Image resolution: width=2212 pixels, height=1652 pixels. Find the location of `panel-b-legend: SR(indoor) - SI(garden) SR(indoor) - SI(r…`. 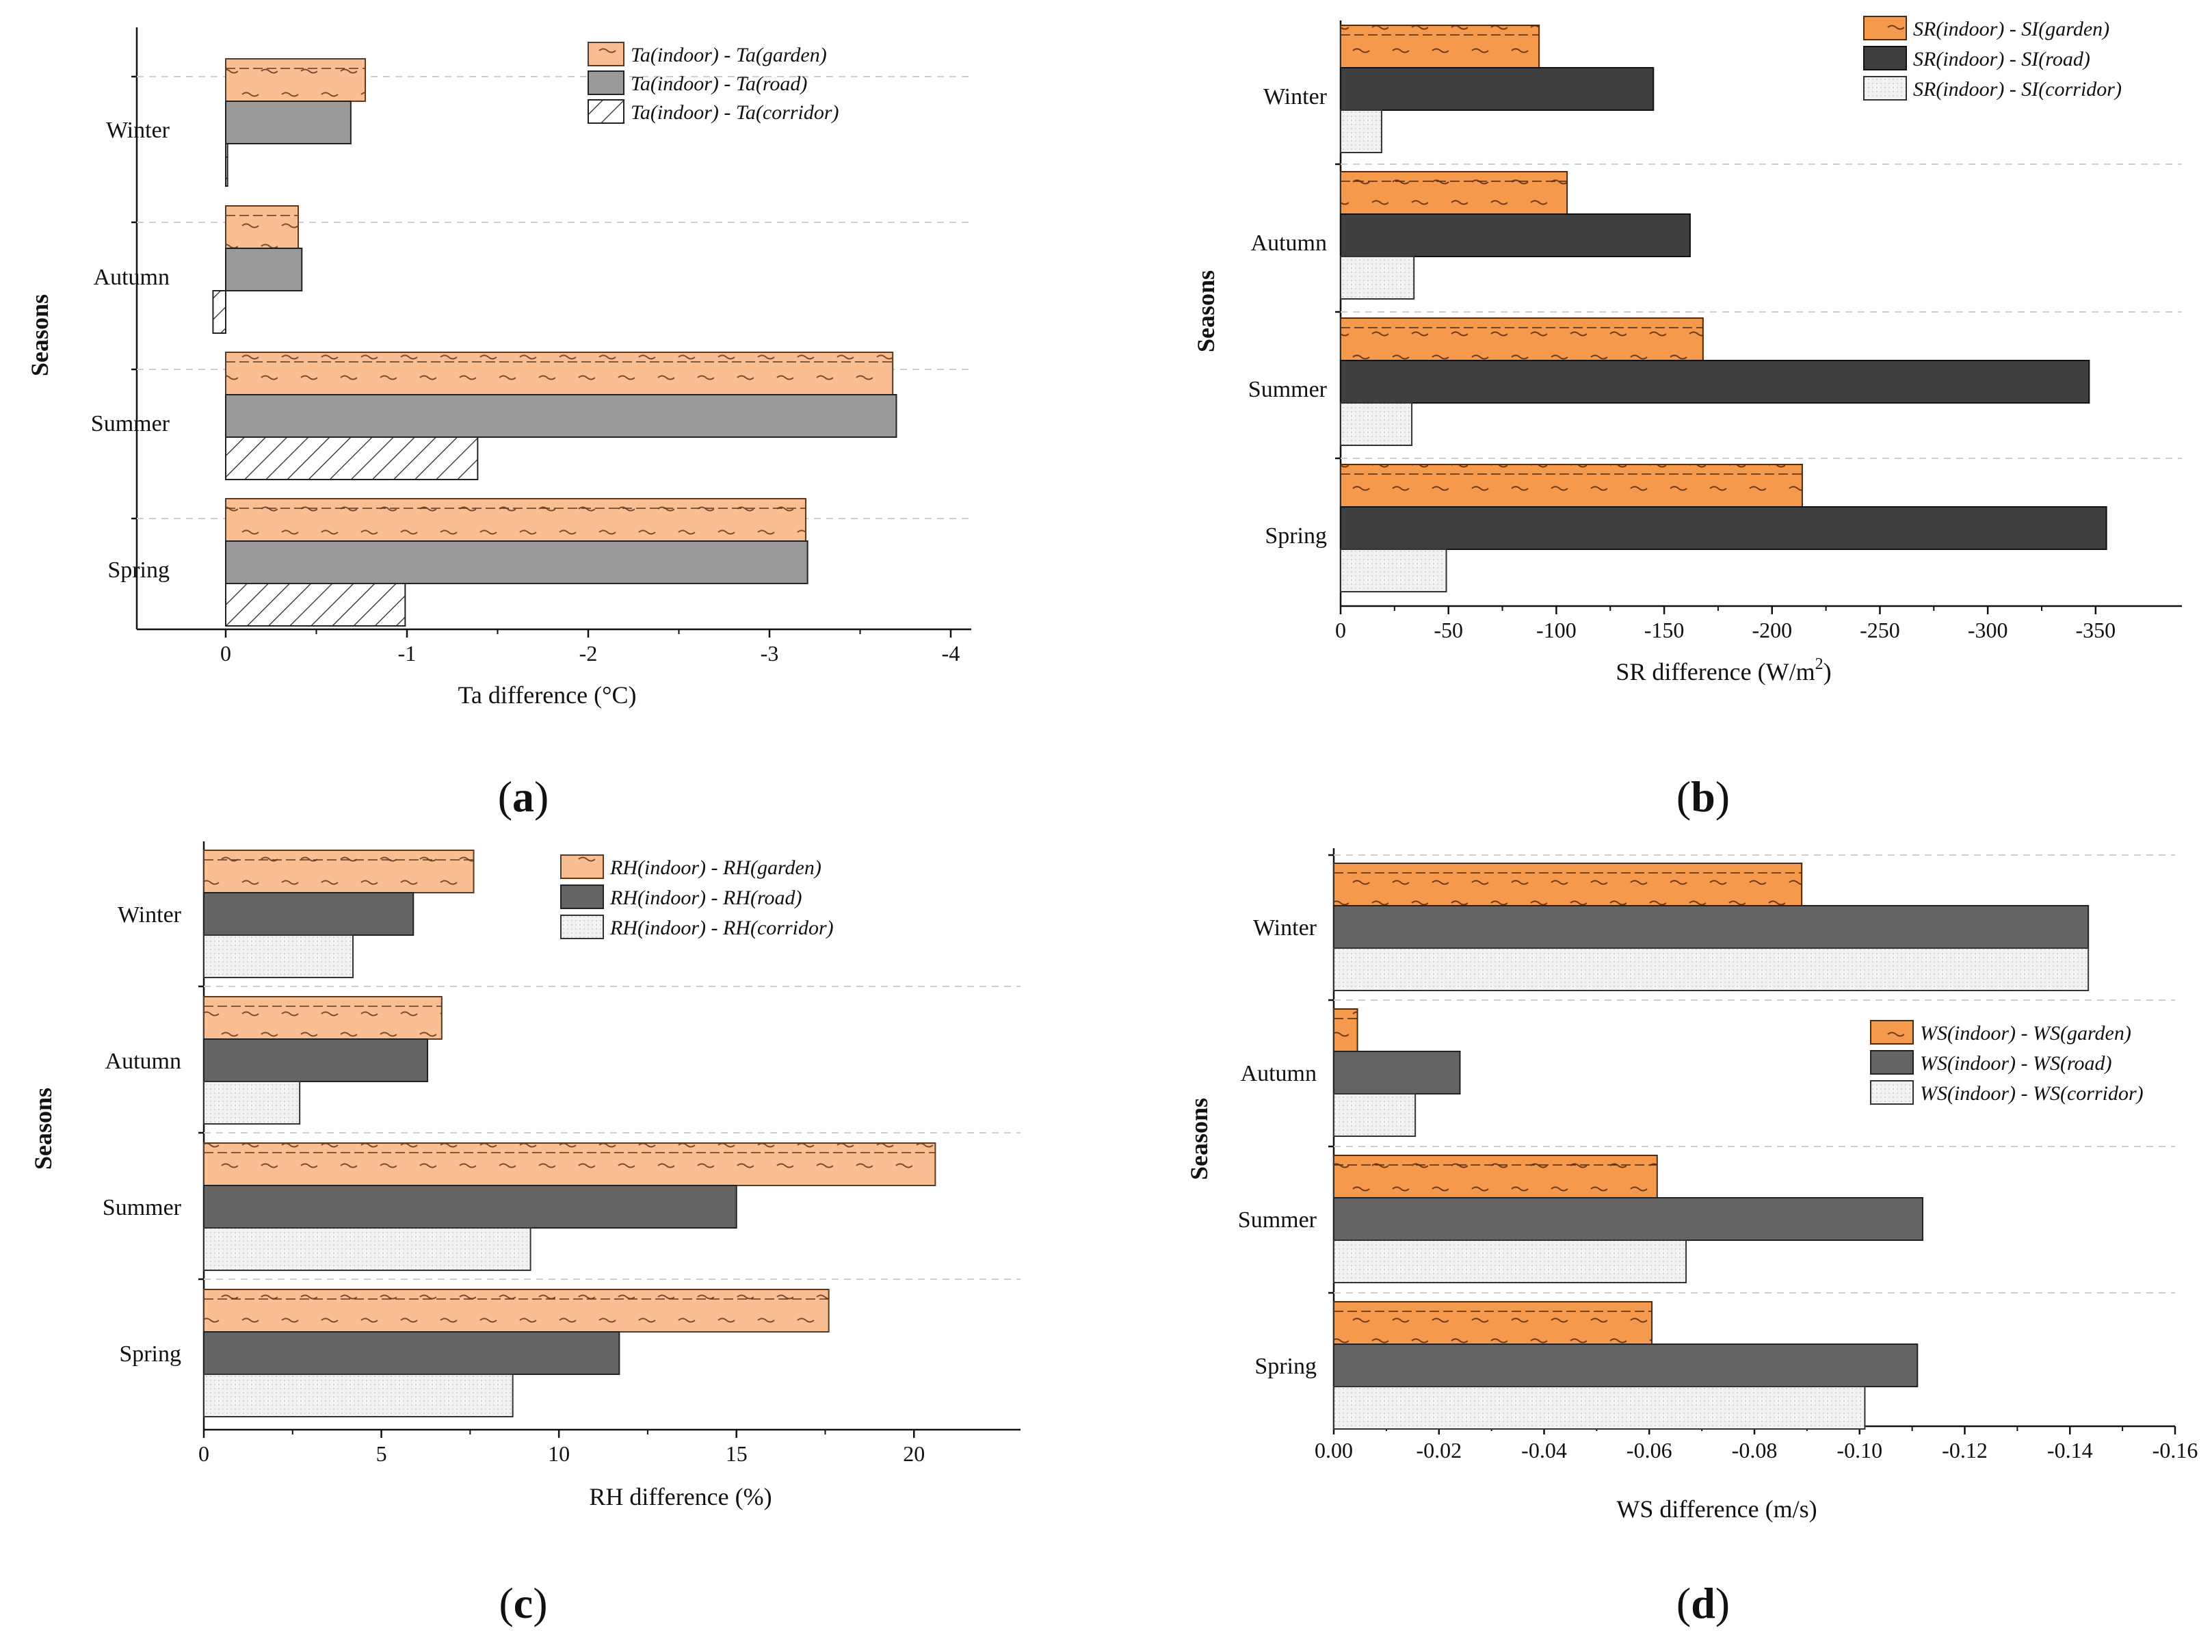

panel-b-legend: SR(indoor) - SI(garden) SR(indoor) - SI(r… is located at coordinates (1992, 58).